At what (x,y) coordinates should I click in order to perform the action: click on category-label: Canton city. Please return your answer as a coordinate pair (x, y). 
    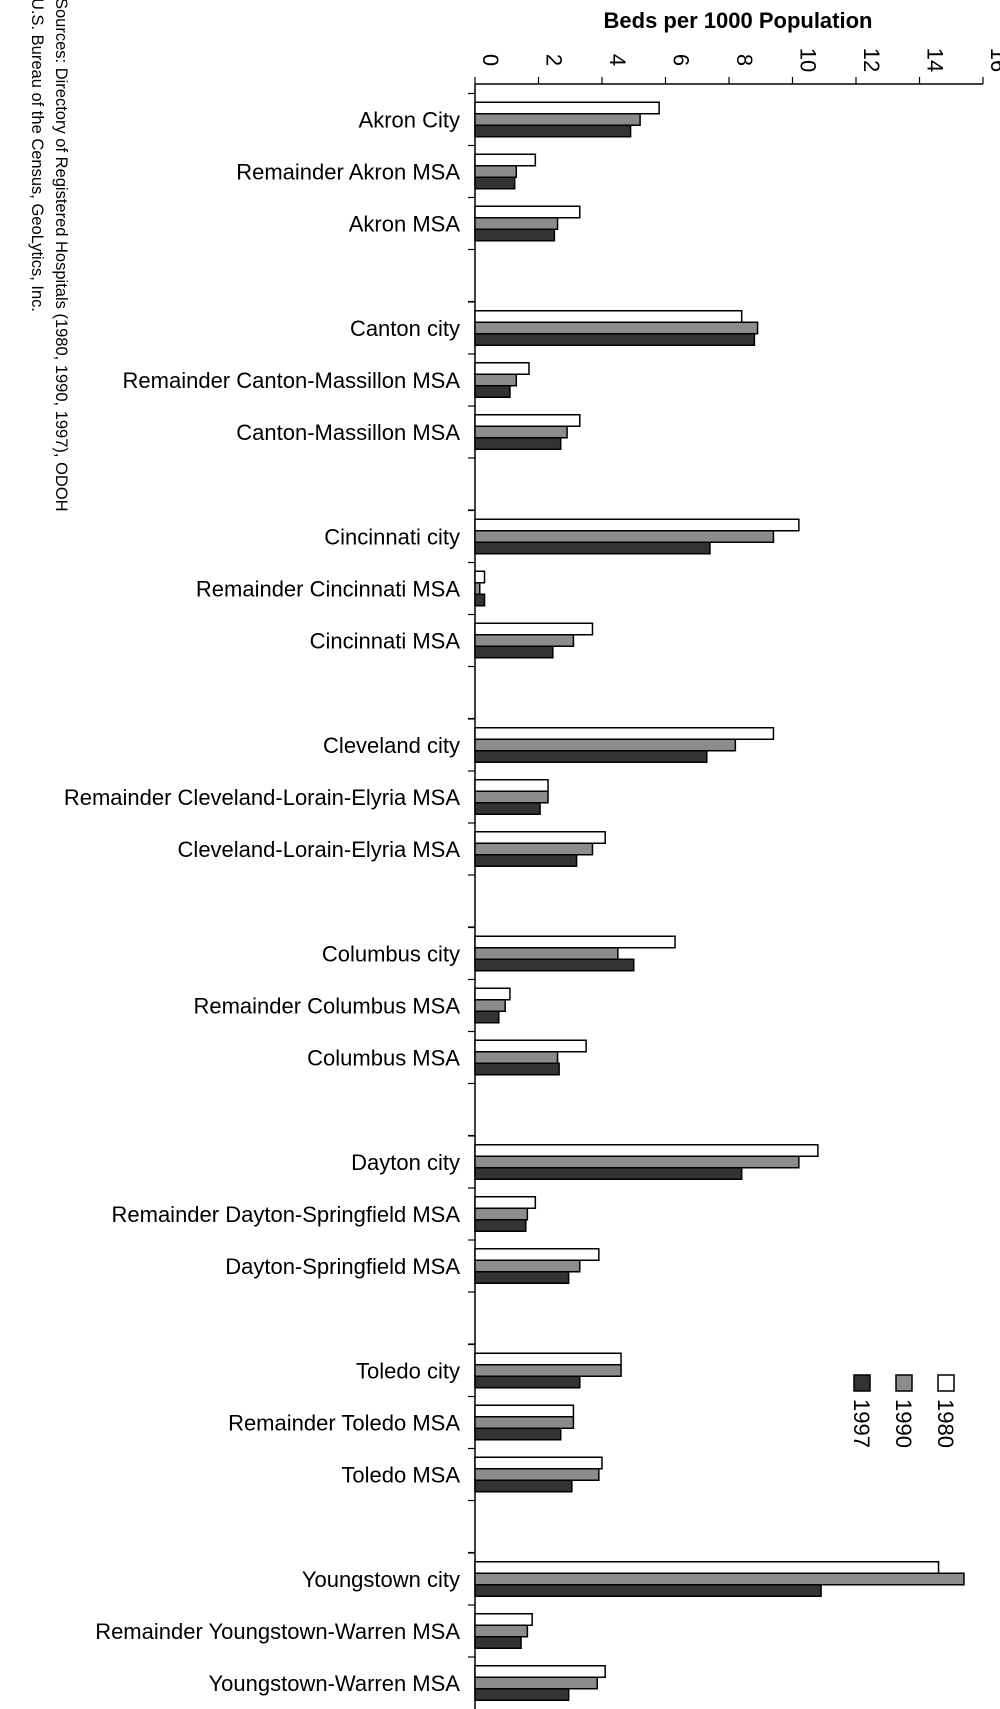
    Looking at the image, I should click on (405, 328).